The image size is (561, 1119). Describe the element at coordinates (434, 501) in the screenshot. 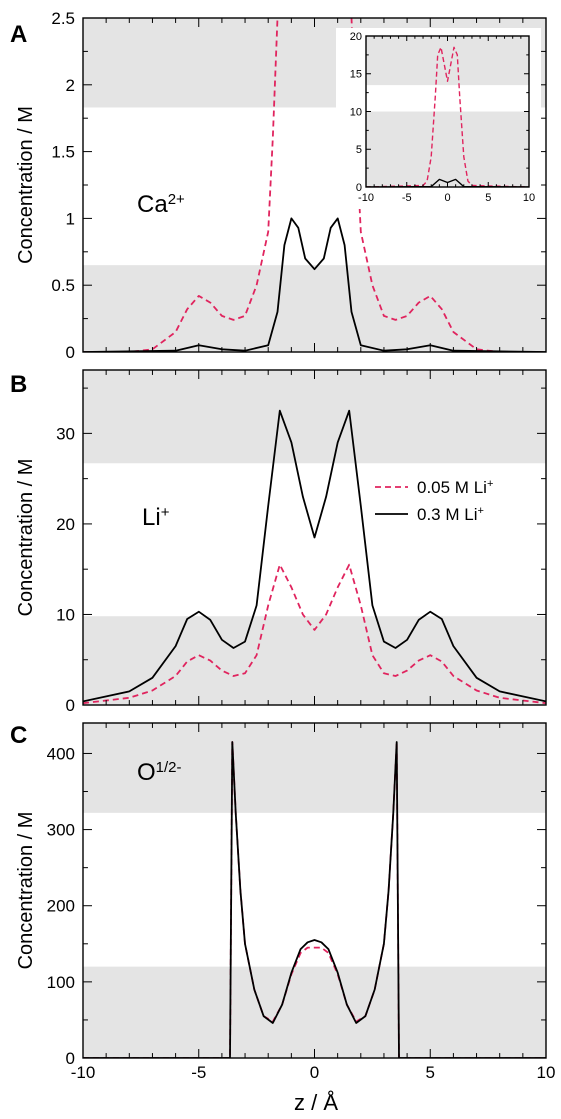

I see `legend: 0.05 M Li+ 0.3 M Li+` at that location.